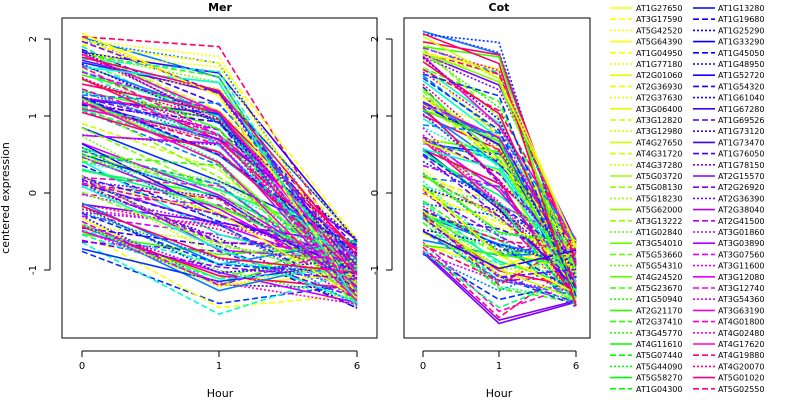  Describe the element at coordinates (381, 155) in the screenshot. I see `y-axis-cot: -1 0 1 2` at that location.